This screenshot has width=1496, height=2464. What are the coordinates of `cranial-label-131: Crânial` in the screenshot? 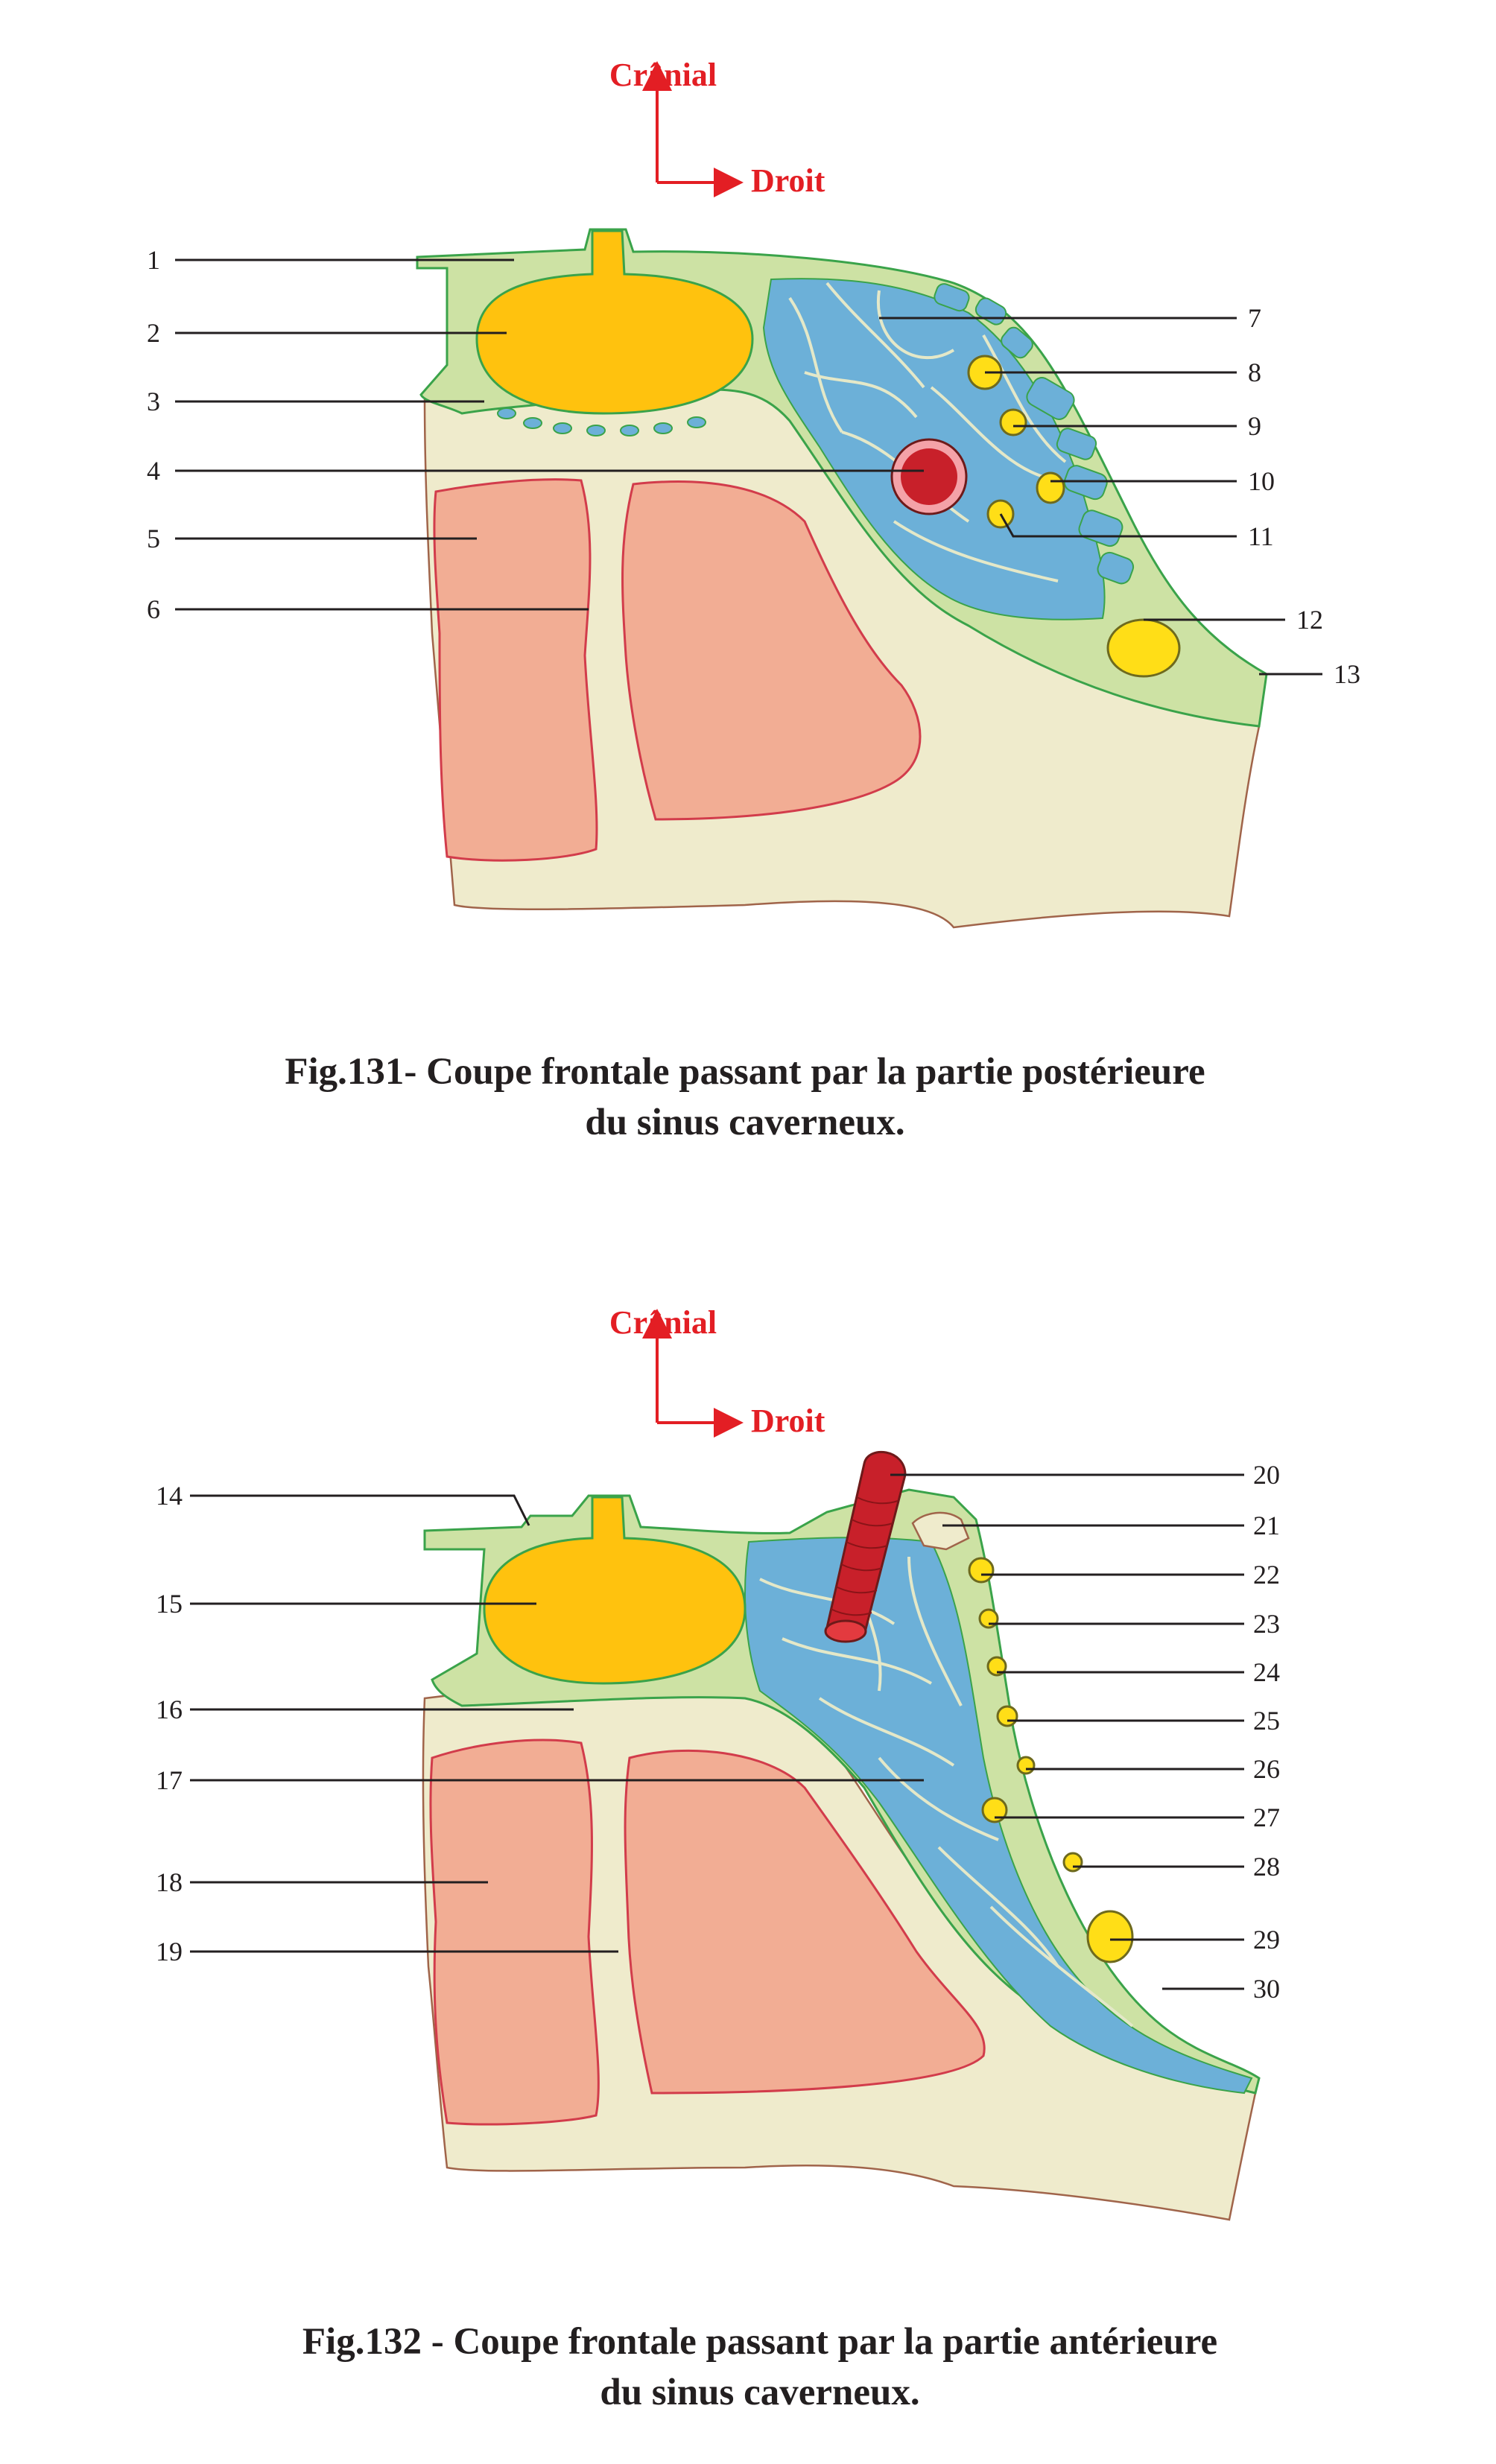 It's located at (663, 75).